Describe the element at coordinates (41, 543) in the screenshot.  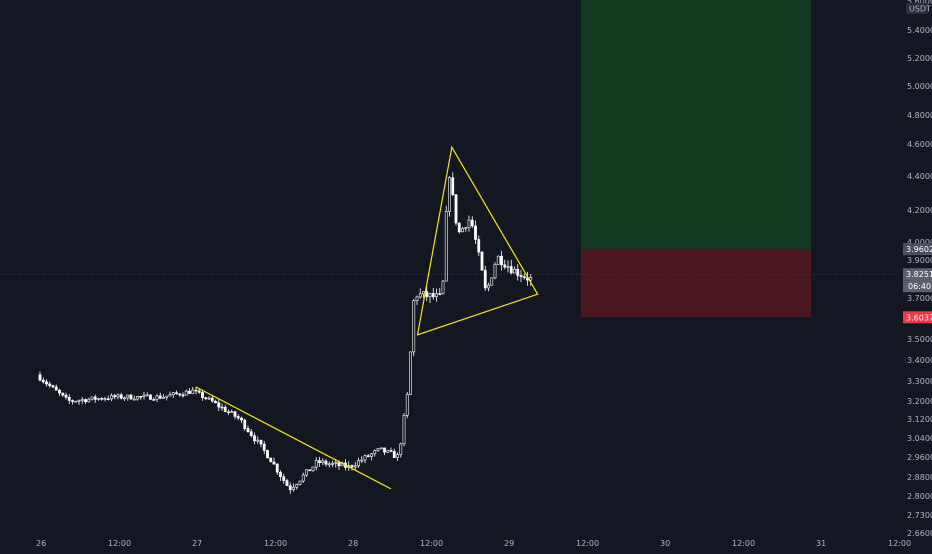
I see `time-tick-label: 26` at that location.